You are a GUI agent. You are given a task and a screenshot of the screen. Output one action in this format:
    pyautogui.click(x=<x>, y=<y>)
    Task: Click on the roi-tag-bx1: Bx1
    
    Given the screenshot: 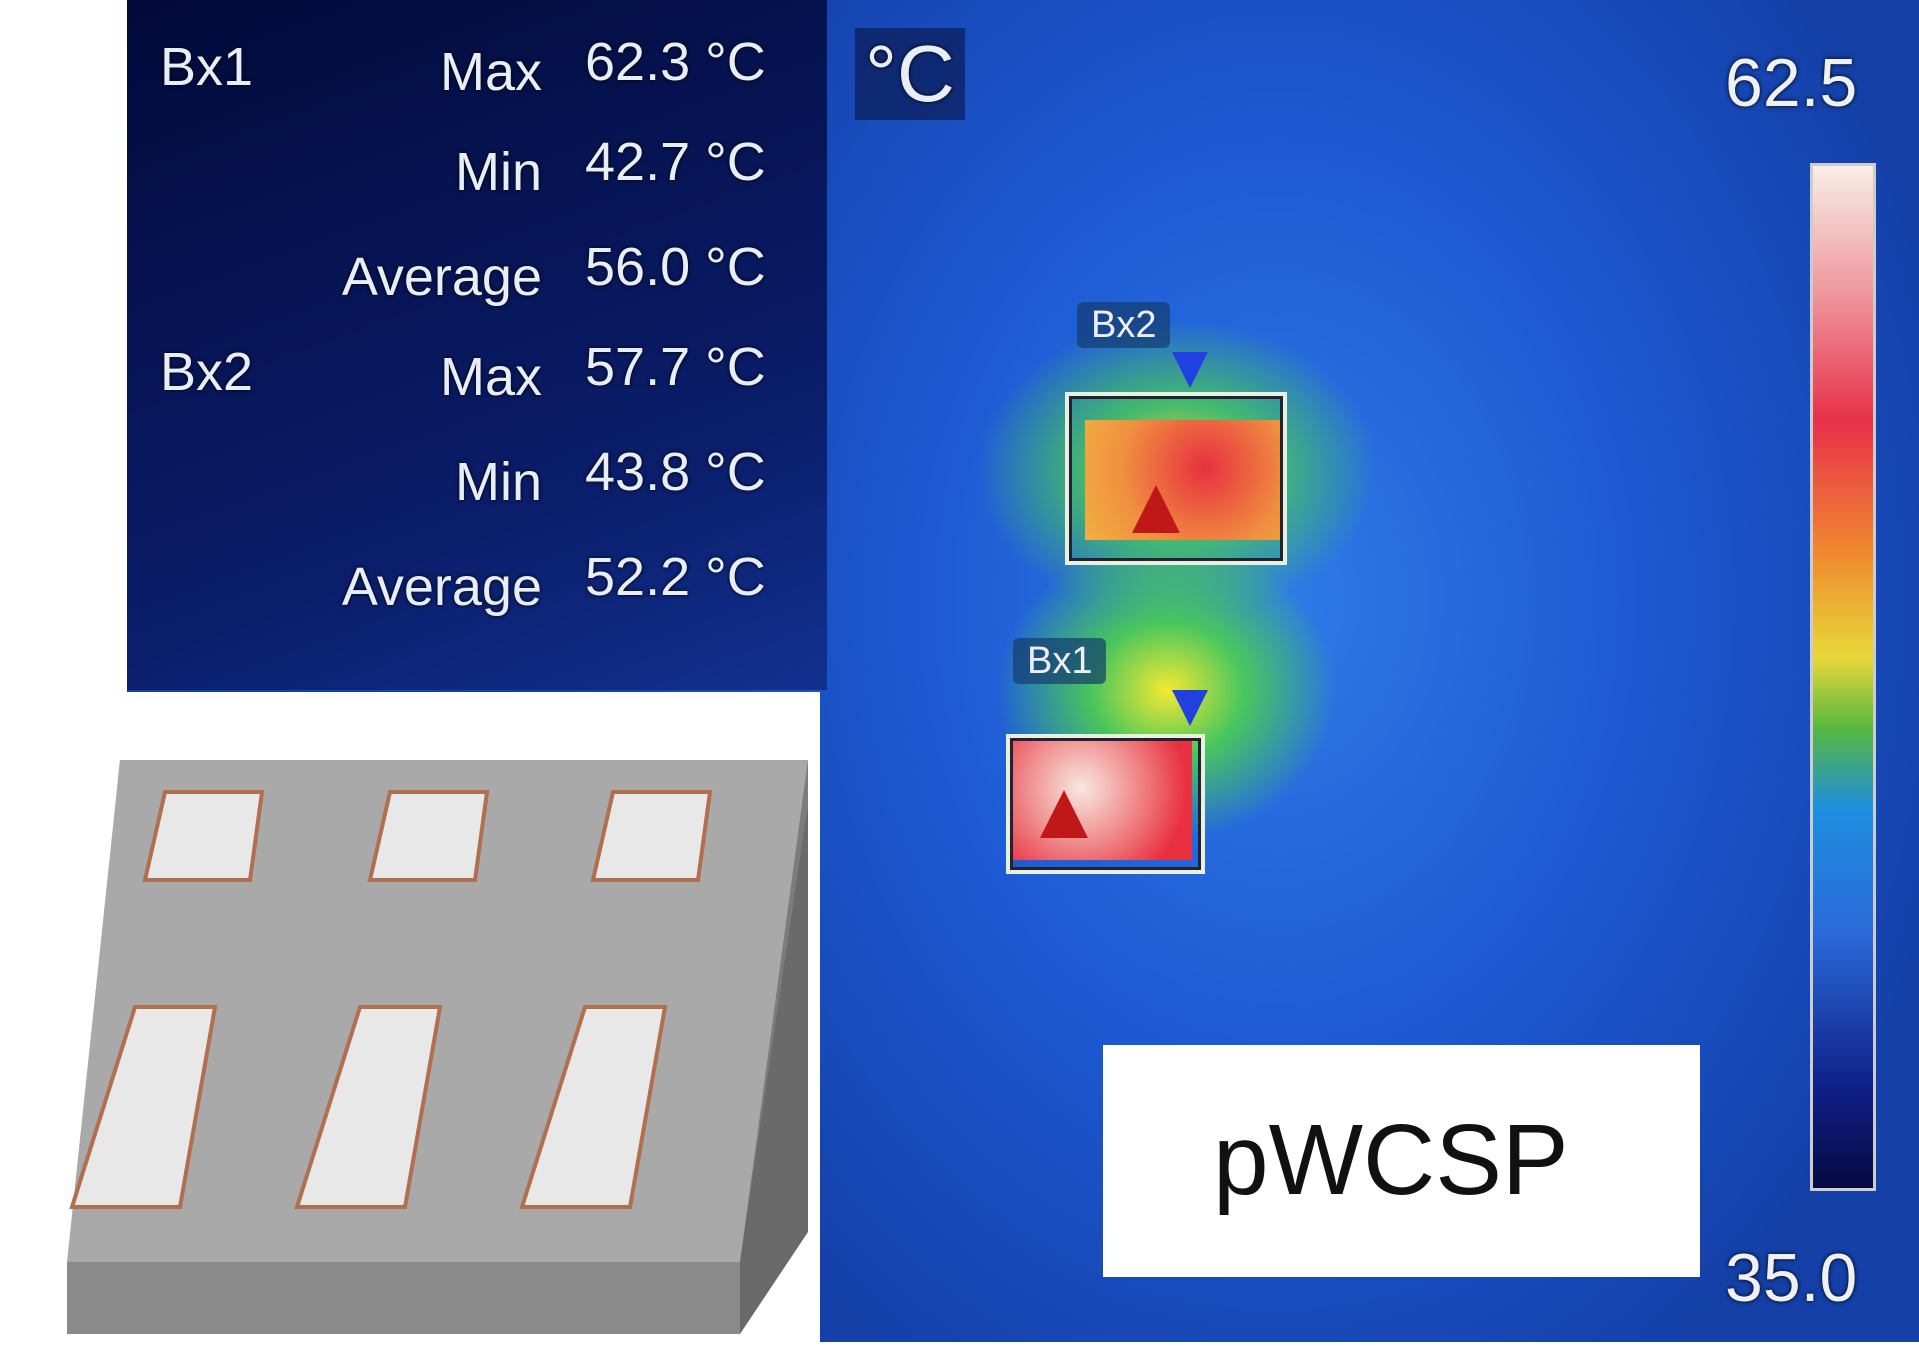 What is the action you would take?
    pyautogui.click(x=1060, y=661)
    